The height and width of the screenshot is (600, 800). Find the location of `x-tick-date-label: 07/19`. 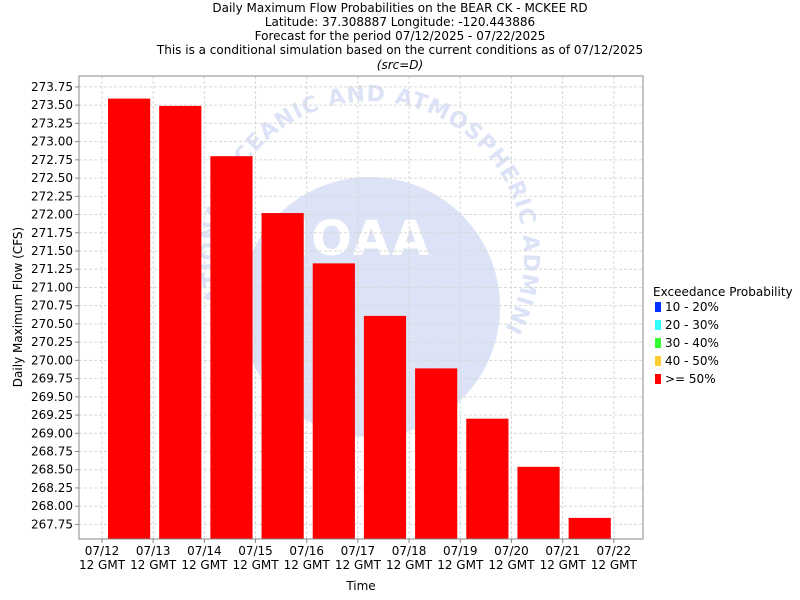

x-tick-date-label: 07/19 is located at coordinates (460, 551).